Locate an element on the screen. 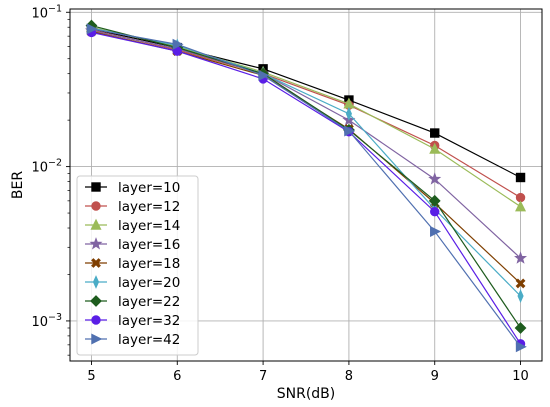  x-tick-label: 6 is located at coordinates (177, 376).